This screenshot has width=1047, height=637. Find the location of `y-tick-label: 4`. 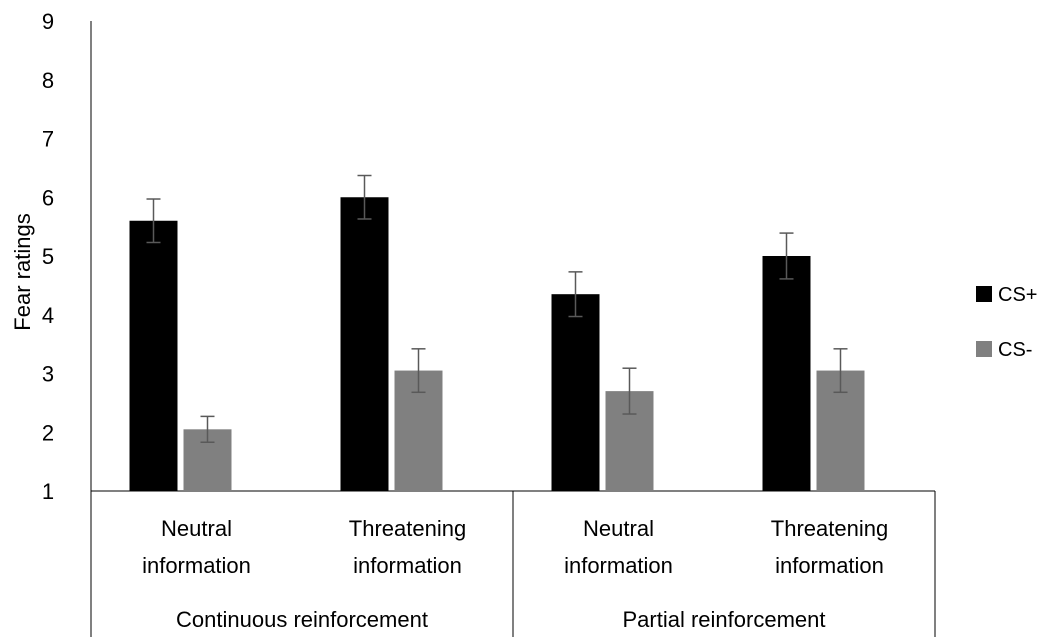

y-tick-label: 4 is located at coordinates (48, 315).